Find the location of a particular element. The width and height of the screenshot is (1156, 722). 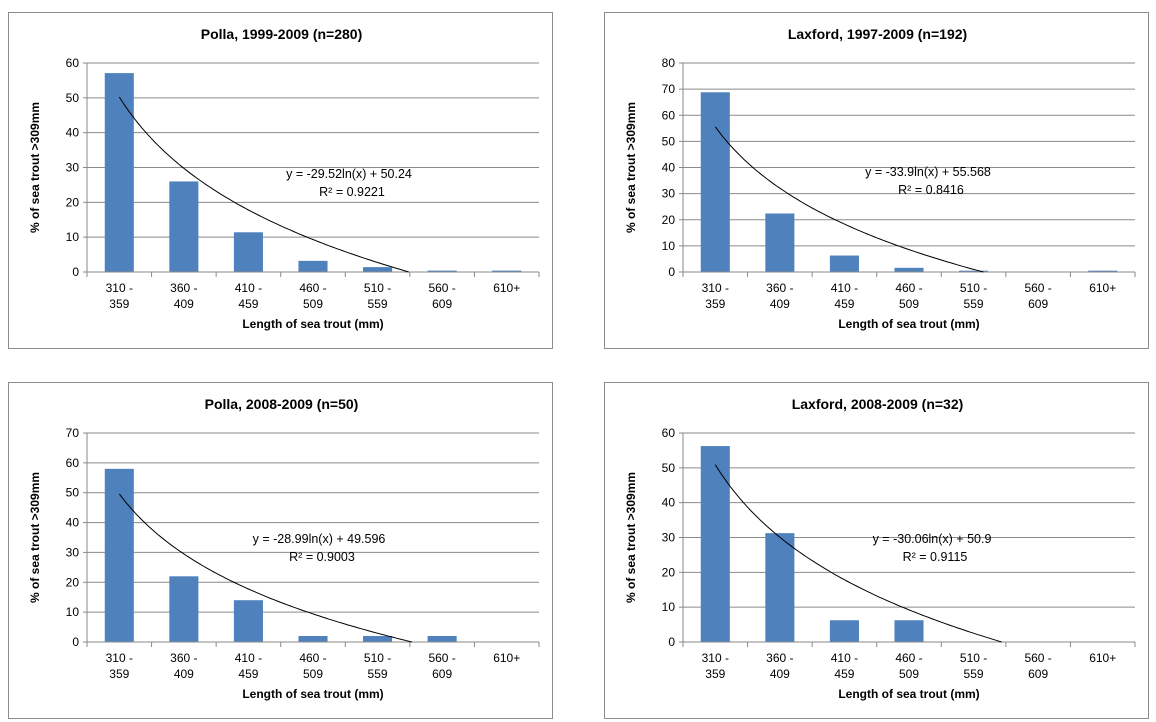

trendline-equation: y = -28.99ln(x) + 49.596 is located at coordinates (319, 539).